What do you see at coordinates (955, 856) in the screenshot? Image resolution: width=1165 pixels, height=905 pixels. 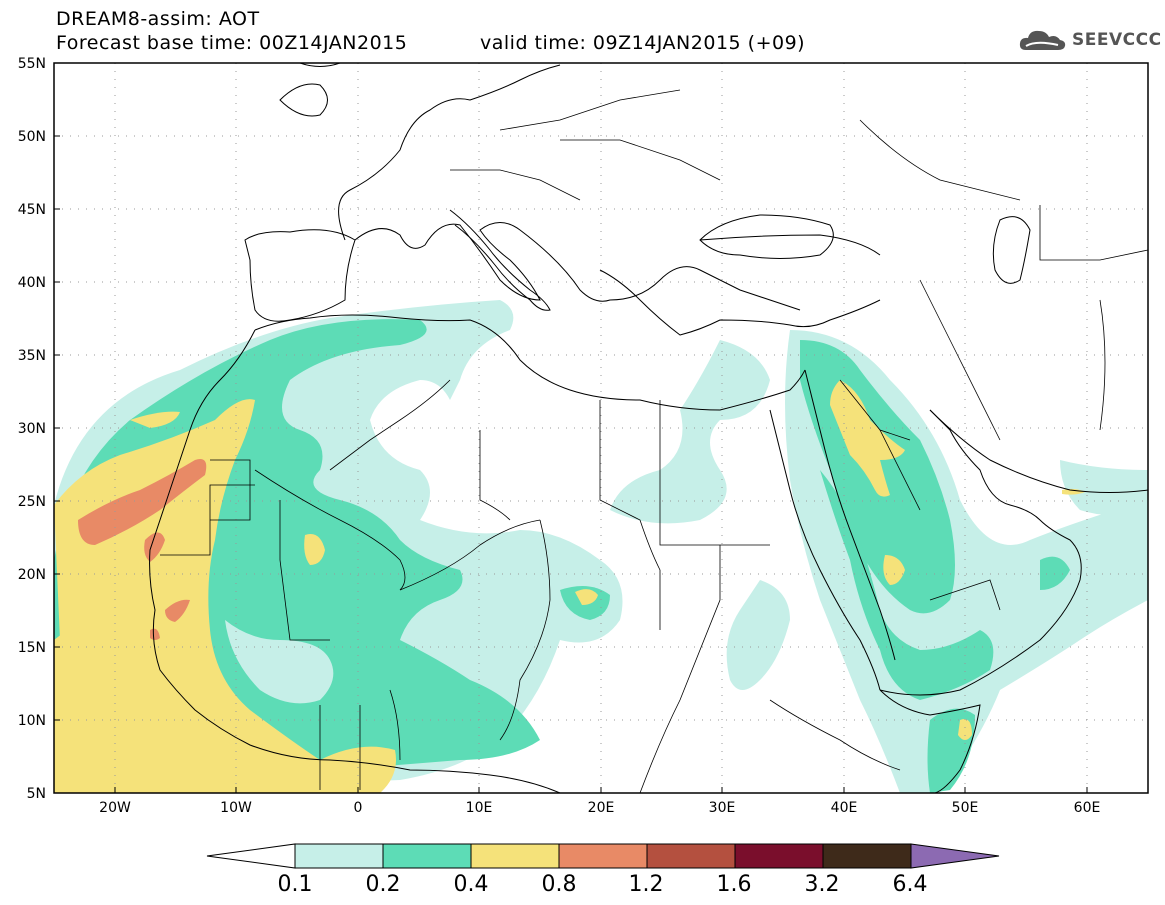 I see `colorbar-arrow-high` at bounding box center [955, 856].